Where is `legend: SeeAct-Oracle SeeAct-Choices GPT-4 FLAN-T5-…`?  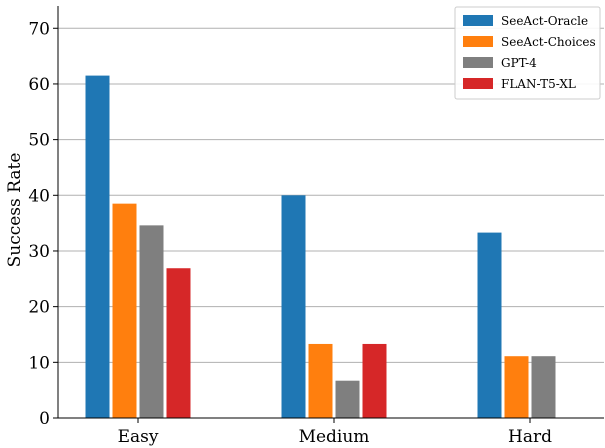
legend: SeeAct-Oracle SeeAct-Choices GPT-4 FLAN-T5-… is located at coordinates (527, 53).